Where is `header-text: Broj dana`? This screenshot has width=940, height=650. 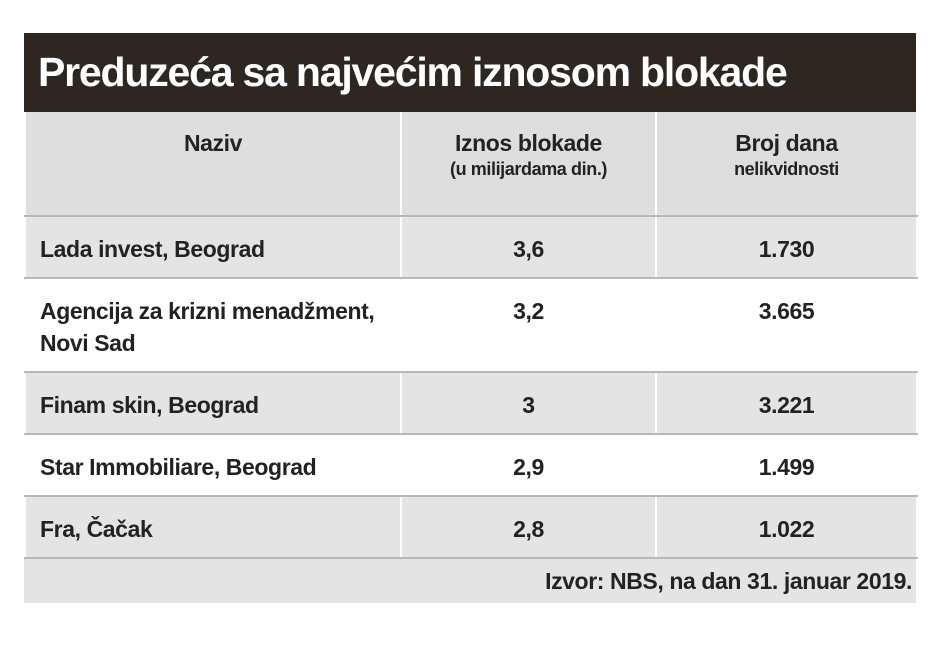
header-text: Broj dana is located at coordinates (786, 143).